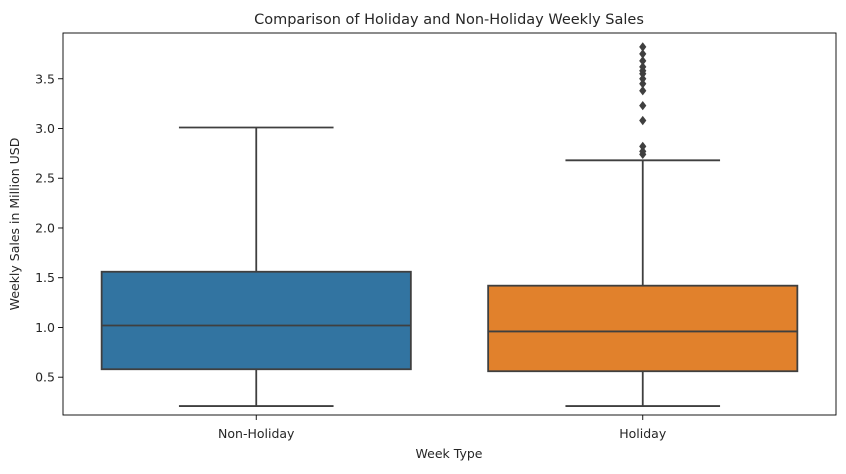 Image resolution: width=846 pixels, height=474 pixels. What do you see at coordinates (14, 224) in the screenshot?
I see `y-axis-label: Weekly Sales in Million USD` at bounding box center [14, 224].